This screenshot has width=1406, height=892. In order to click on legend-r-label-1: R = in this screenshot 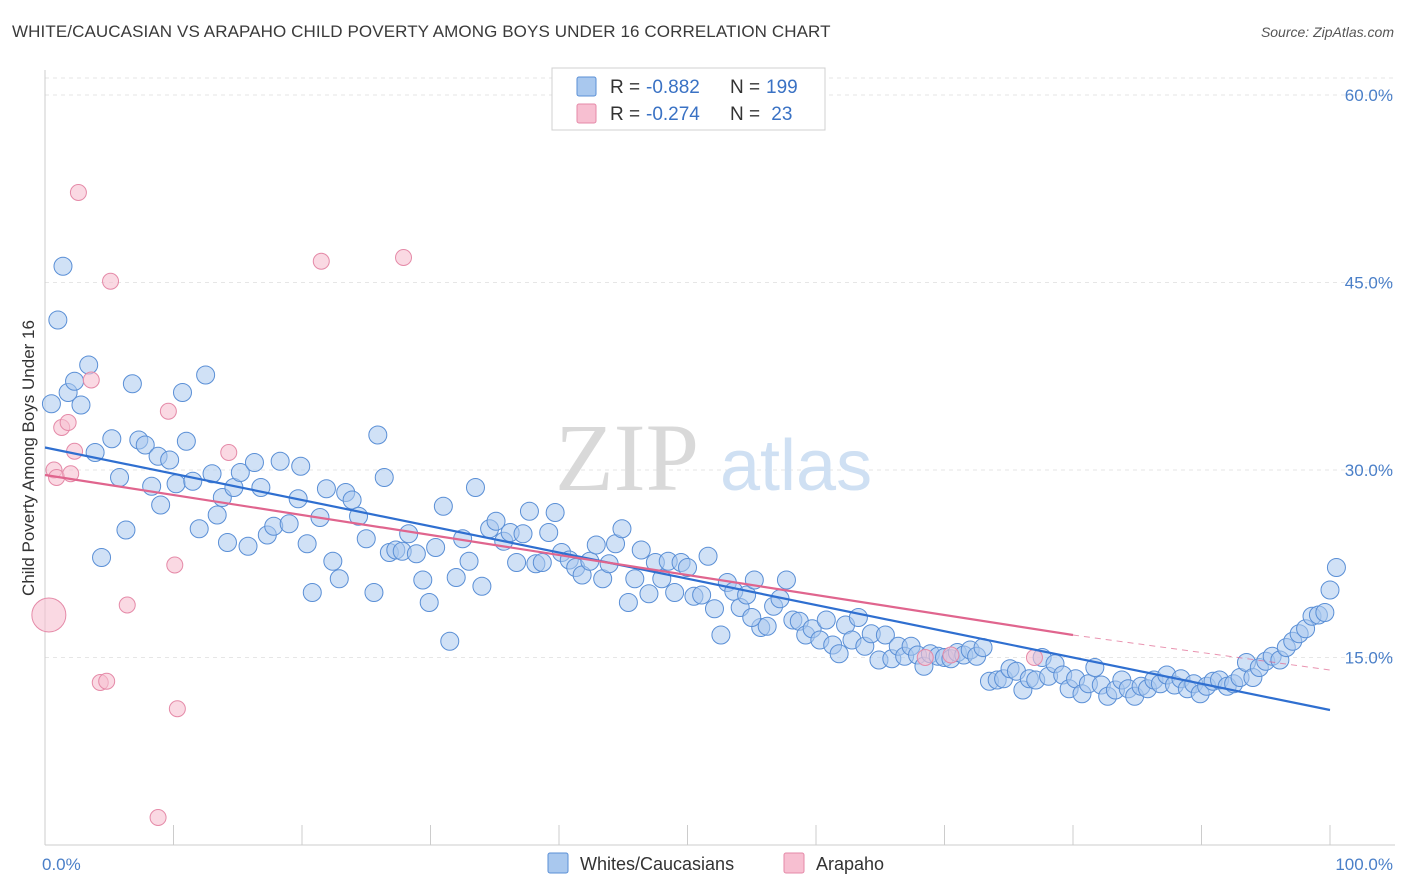, I will do `click(625, 87)`.